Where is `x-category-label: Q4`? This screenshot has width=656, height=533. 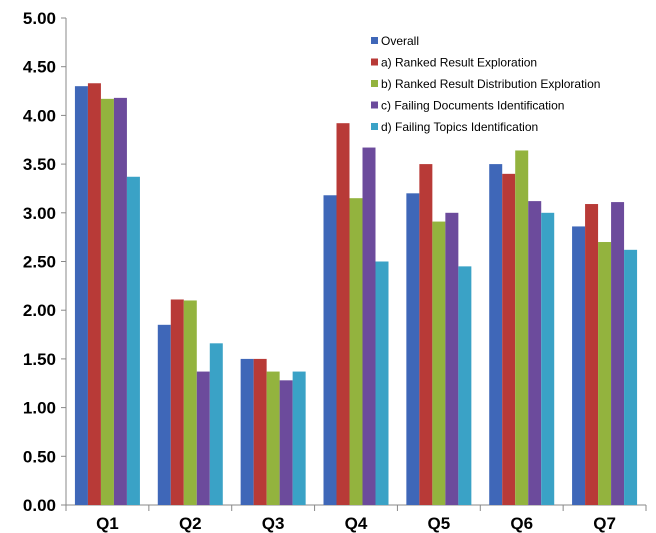
x-category-label: Q4 is located at coordinates (356, 523).